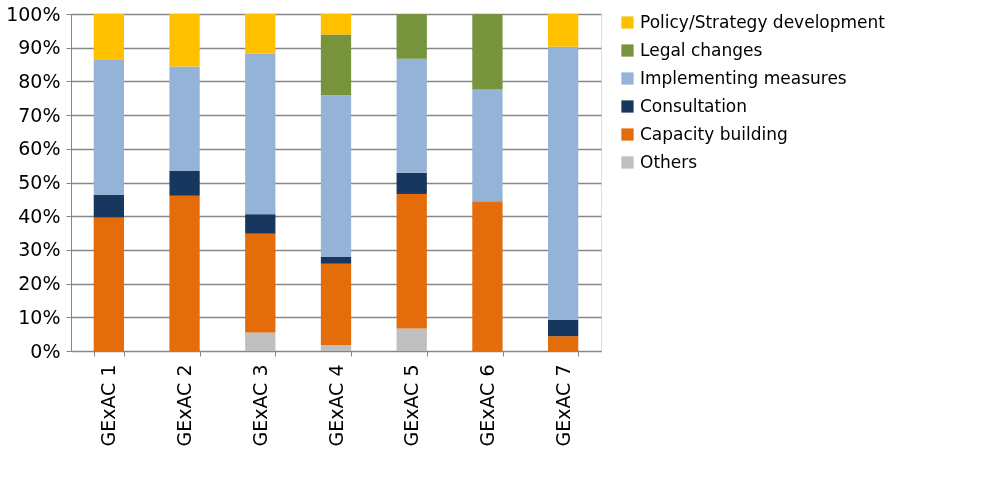  Describe the element at coordinates (562, 405) in the screenshot. I see `x-tick-label: GExAC 7` at that location.